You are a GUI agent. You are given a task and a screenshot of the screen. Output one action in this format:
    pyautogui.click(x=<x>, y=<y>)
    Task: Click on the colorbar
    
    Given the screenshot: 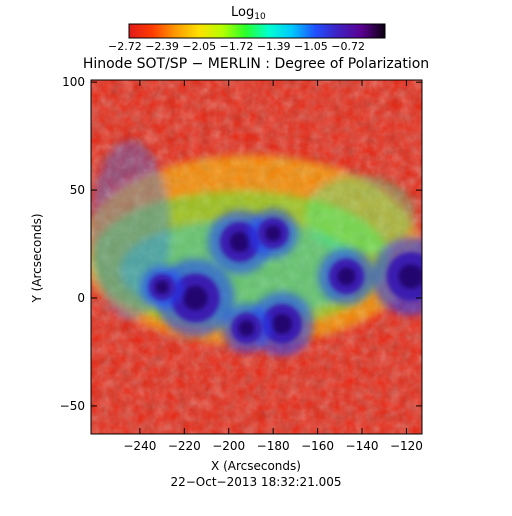 What is the action you would take?
    pyautogui.click(x=257, y=31)
    